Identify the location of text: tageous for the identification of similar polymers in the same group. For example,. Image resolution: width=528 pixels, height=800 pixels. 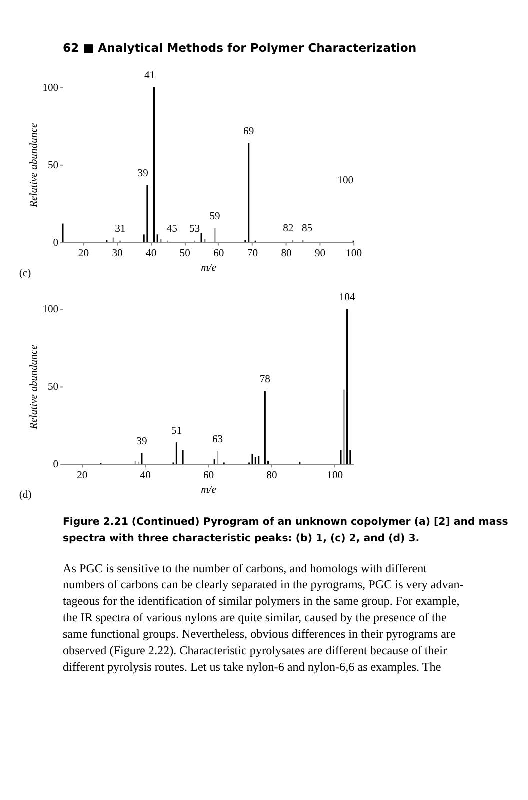
(261, 601).